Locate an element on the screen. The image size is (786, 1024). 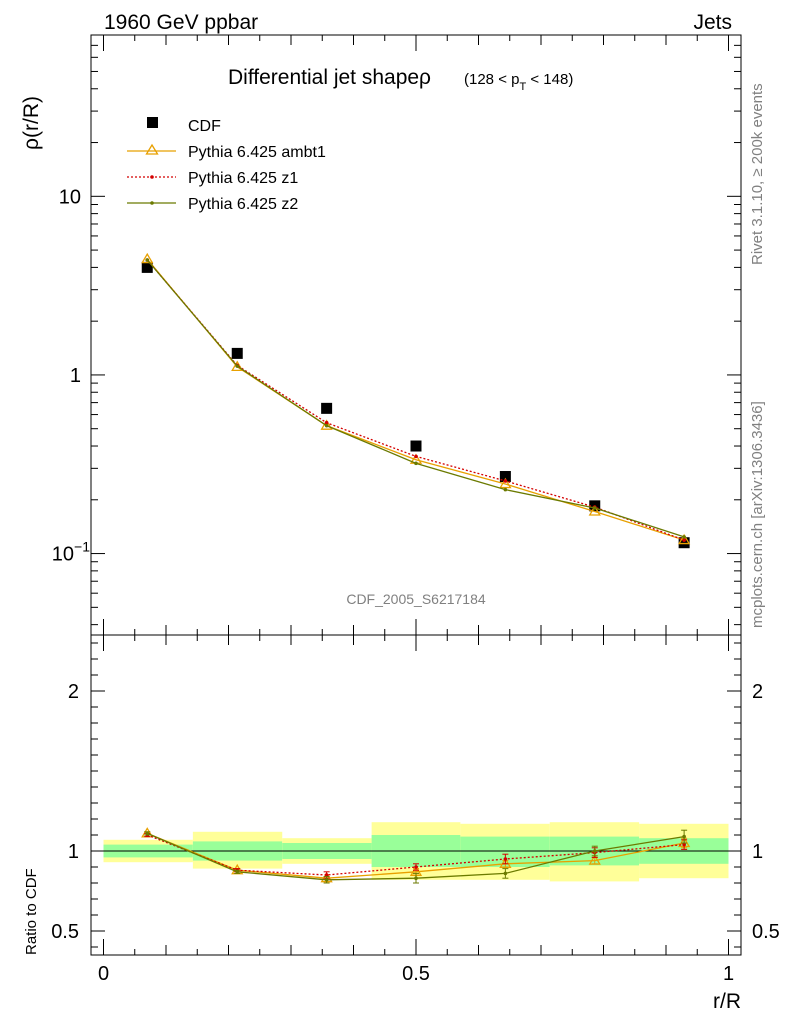
y-axis-label-ratio: Ratio to CDF is located at coordinates (31, 911).